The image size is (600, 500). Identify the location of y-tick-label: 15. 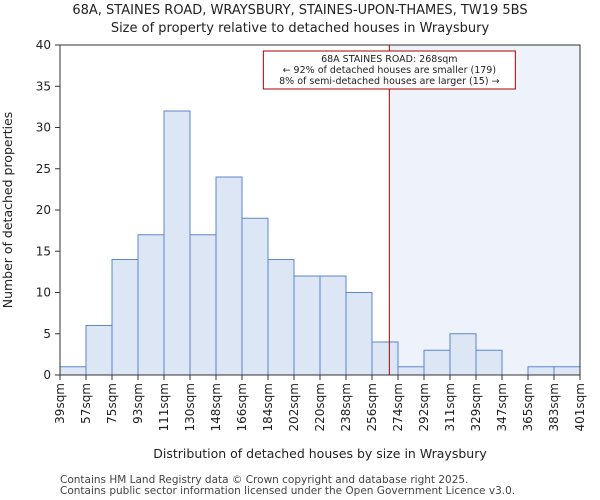
(43, 251).